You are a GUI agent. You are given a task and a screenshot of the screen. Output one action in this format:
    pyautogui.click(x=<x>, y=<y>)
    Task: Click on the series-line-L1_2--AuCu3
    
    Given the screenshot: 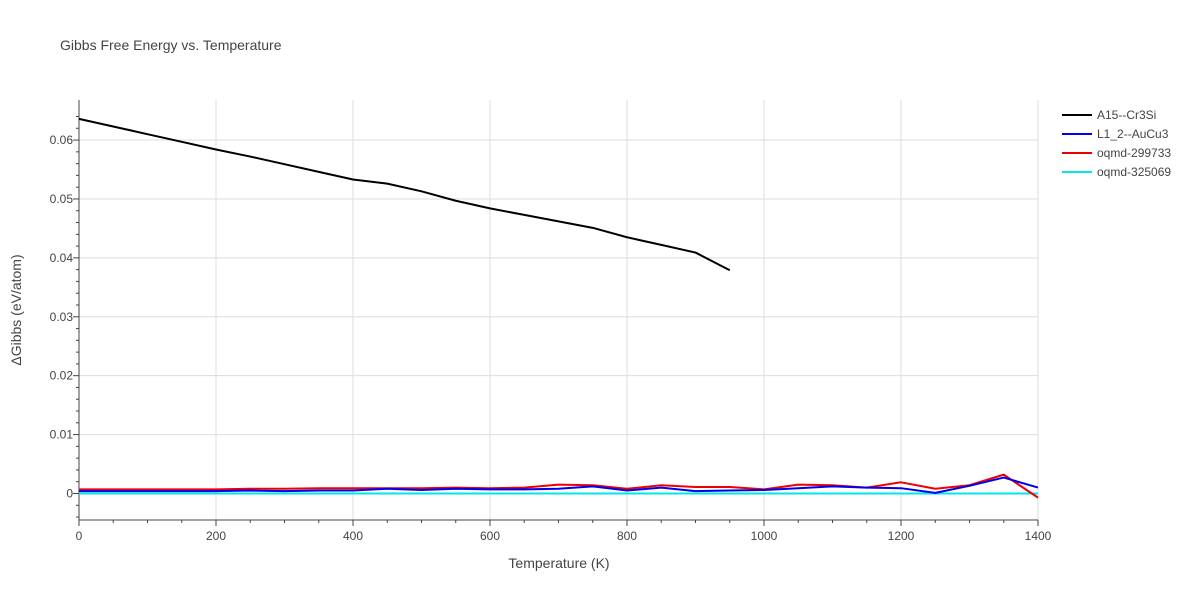 What is the action you would take?
    pyautogui.click(x=559, y=485)
    